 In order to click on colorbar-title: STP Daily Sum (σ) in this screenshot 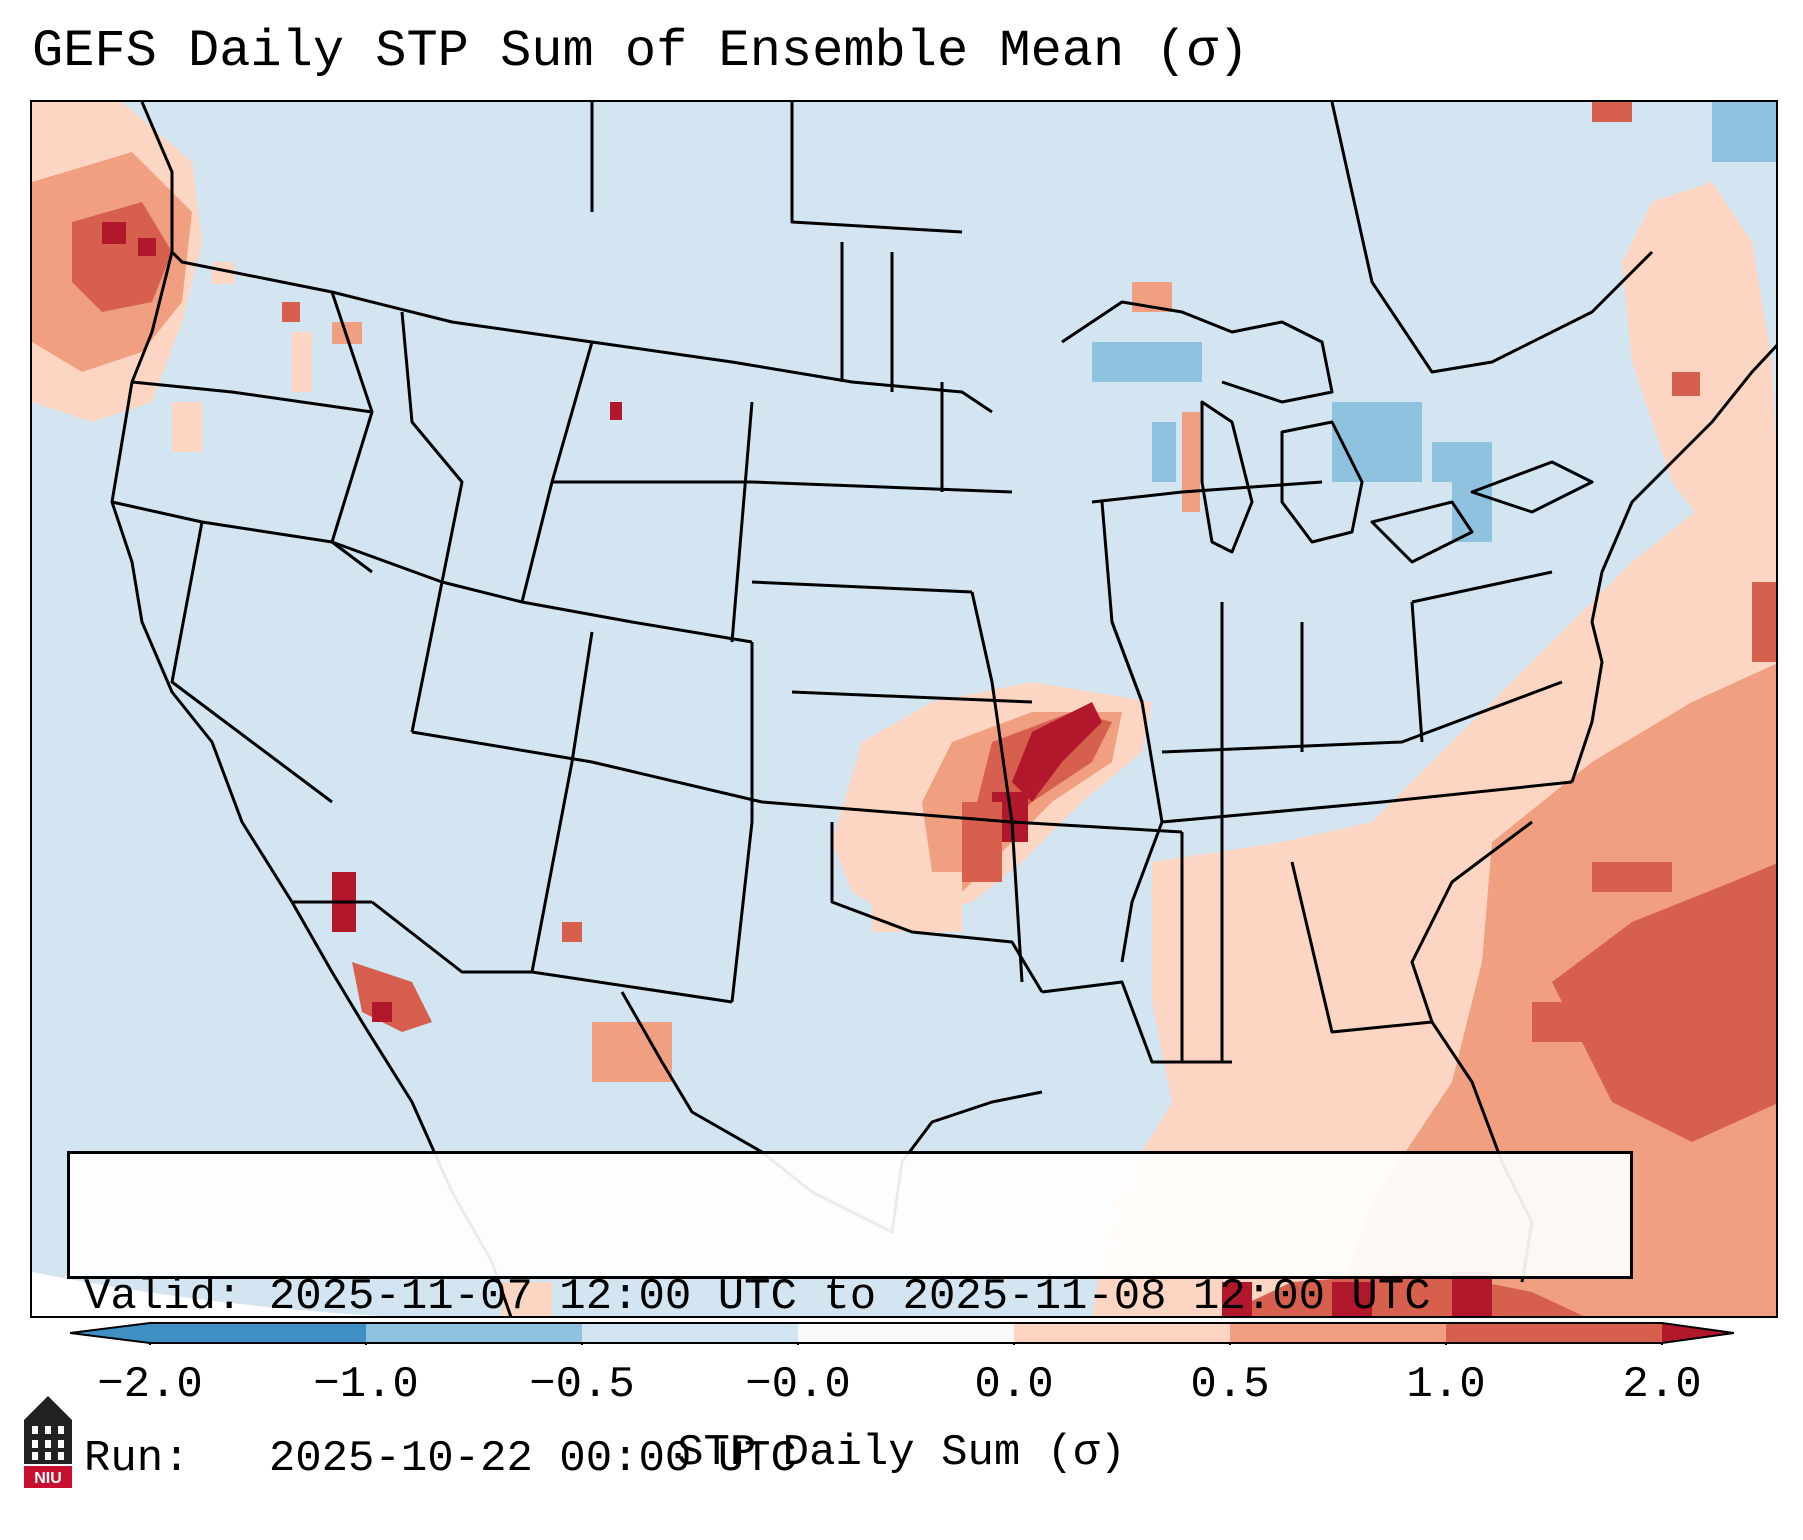, I will do `click(901, 1453)`.